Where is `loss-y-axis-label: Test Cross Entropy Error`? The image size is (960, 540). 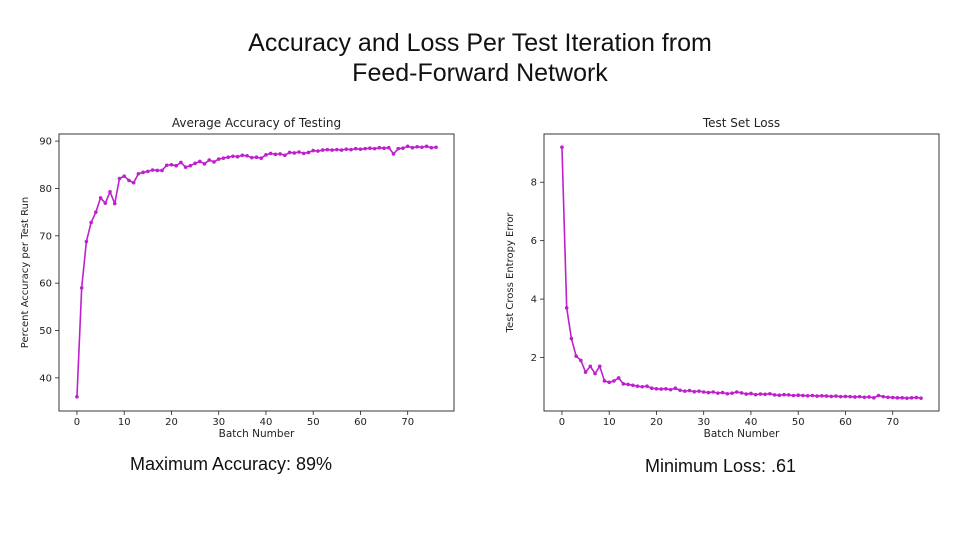
loss-y-axis-label: Test Cross Entropy Error is located at coordinates (510, 273).